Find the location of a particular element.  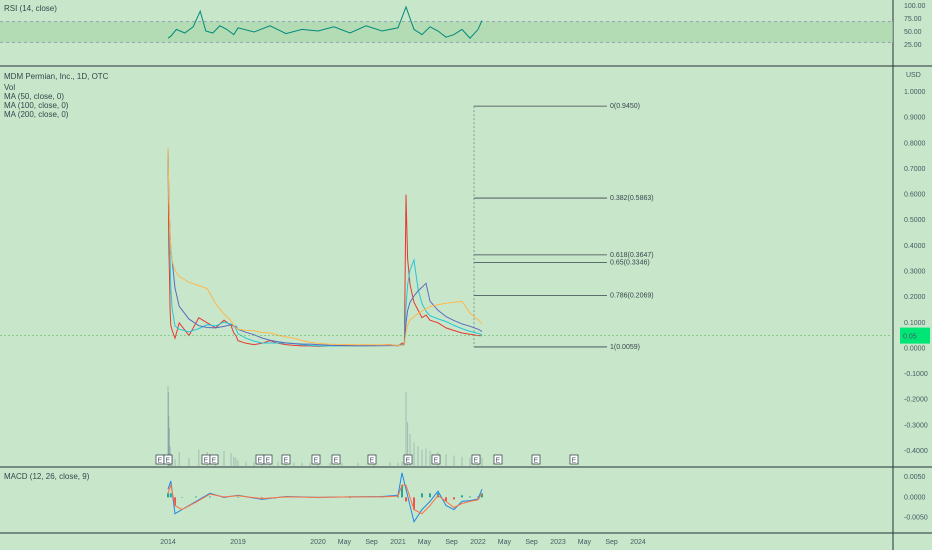

rsi-line is located at coordinates (325, 22).